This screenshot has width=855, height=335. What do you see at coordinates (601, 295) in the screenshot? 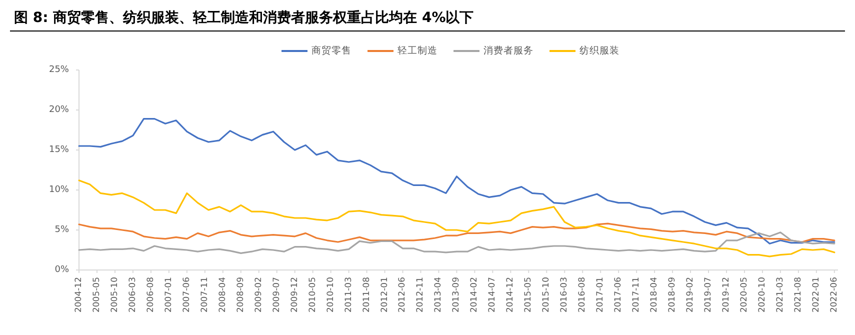
I see `x-tick-label: 2017-01` at bounding box center [601, 295].